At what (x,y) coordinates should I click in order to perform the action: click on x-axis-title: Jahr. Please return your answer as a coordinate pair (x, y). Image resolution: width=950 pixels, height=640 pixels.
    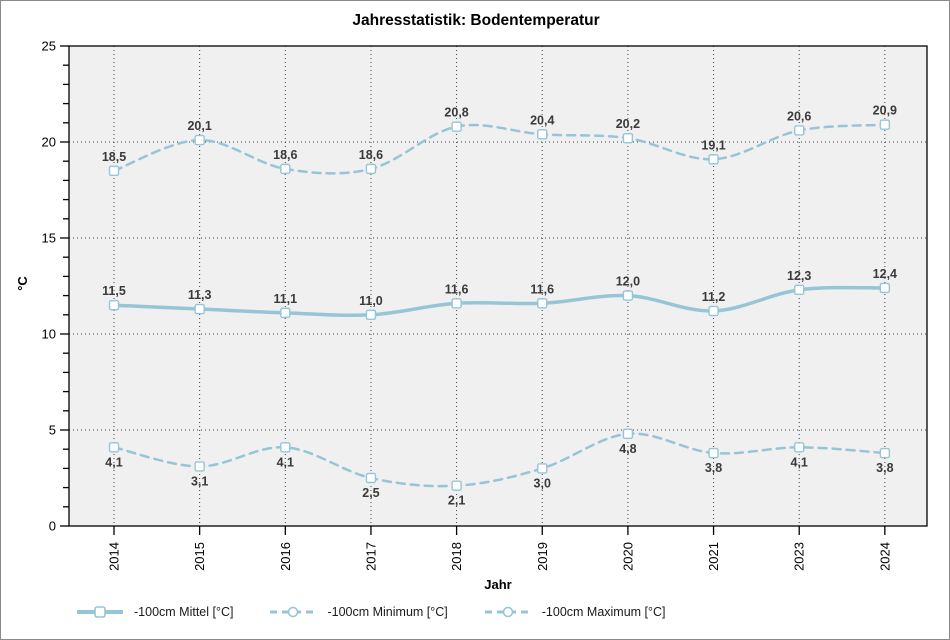
    Looking at the image, I should click on (498, 584).